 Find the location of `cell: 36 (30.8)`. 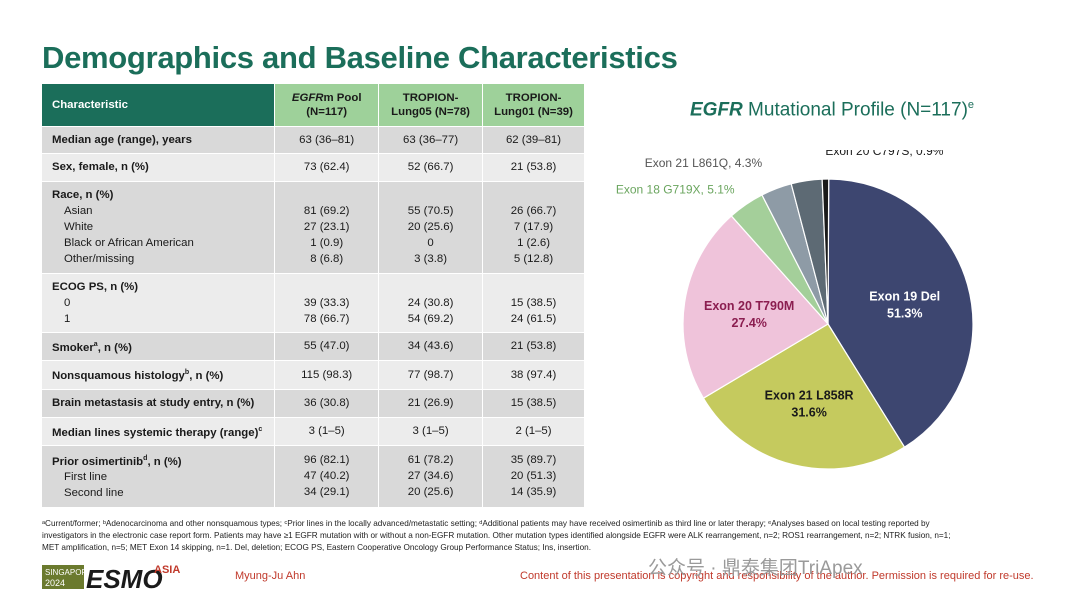

cell: 36 (30.8) is located at coordinates (327, 403).